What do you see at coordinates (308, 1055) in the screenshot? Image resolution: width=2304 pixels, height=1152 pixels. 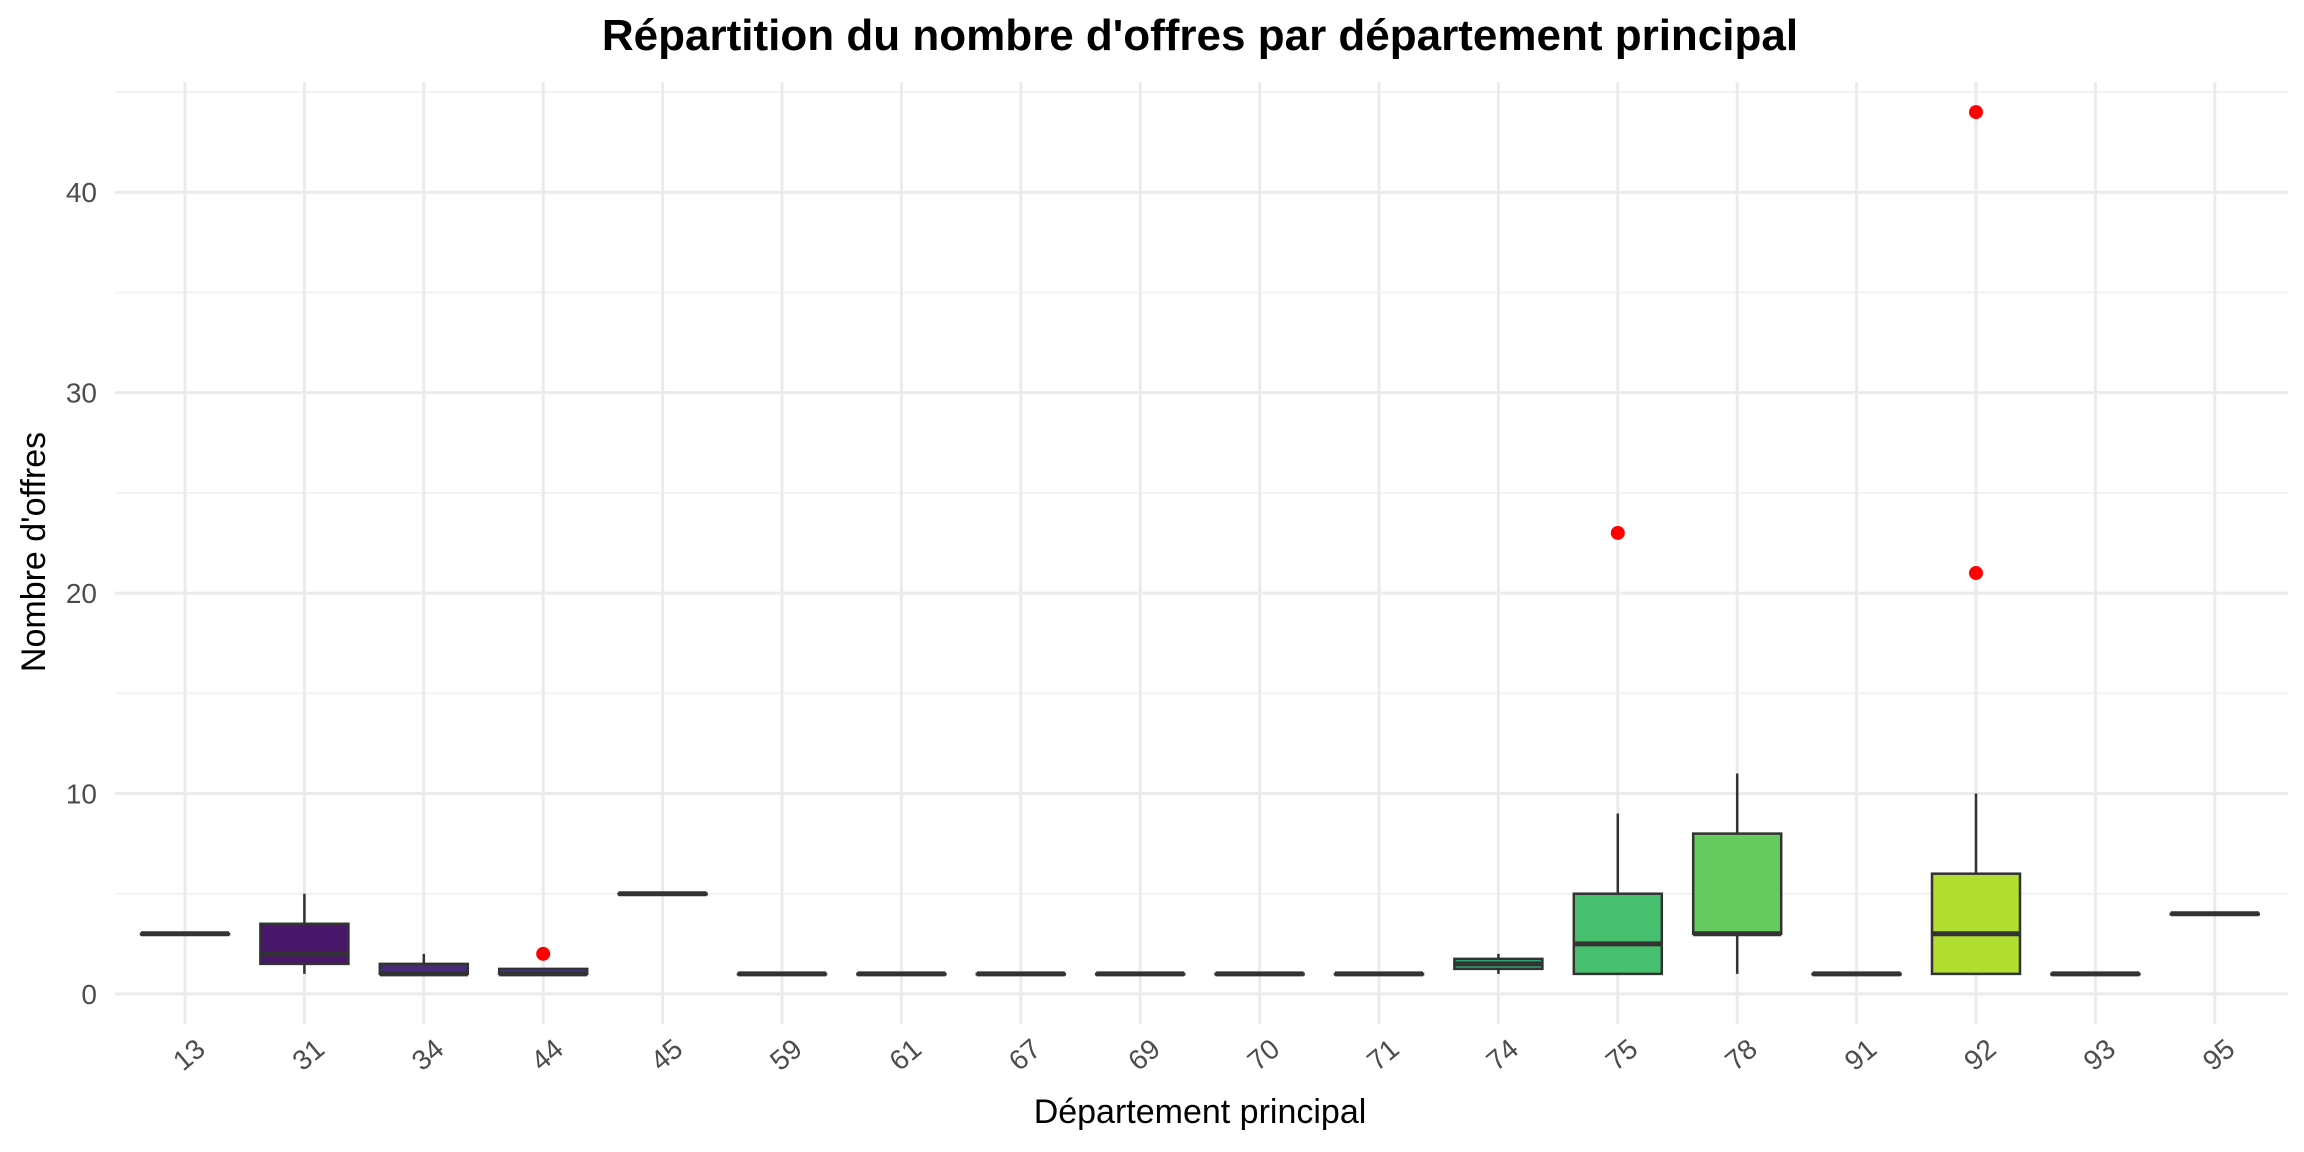 I see `x-tick-label: 31` at bounding box center [308, 1055].